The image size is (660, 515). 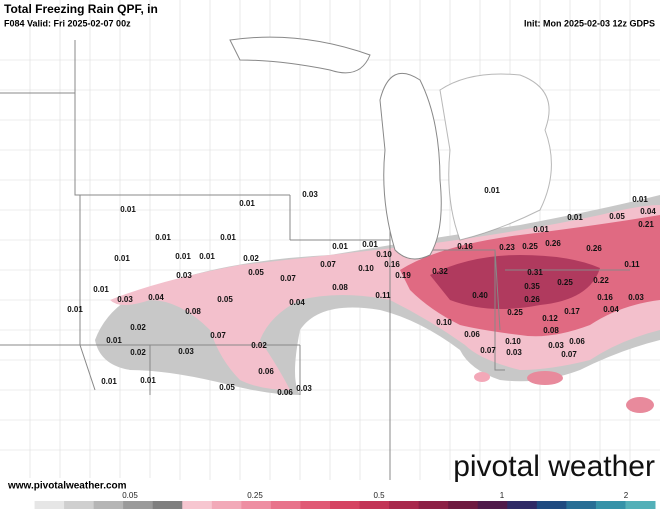 I want to click on qpf-label: 0.17, so click(x=572, y=311).